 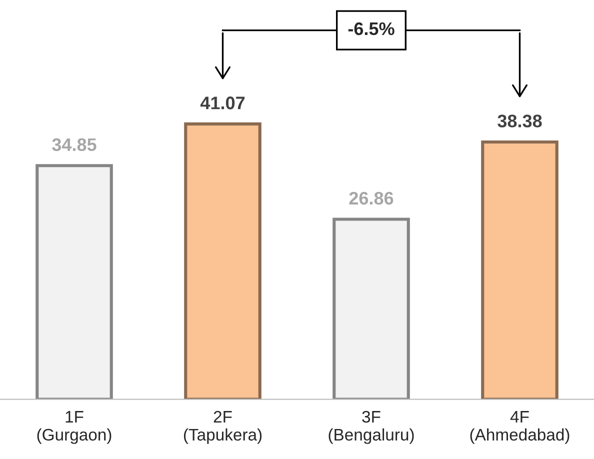 I want to click on data-label: 41.07, so click(x=222, y=103).